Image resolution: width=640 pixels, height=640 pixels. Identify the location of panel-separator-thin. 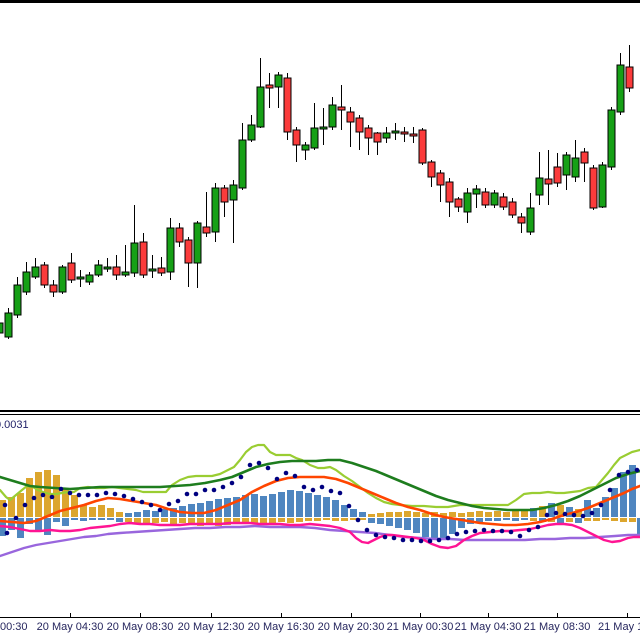
(320, 414).